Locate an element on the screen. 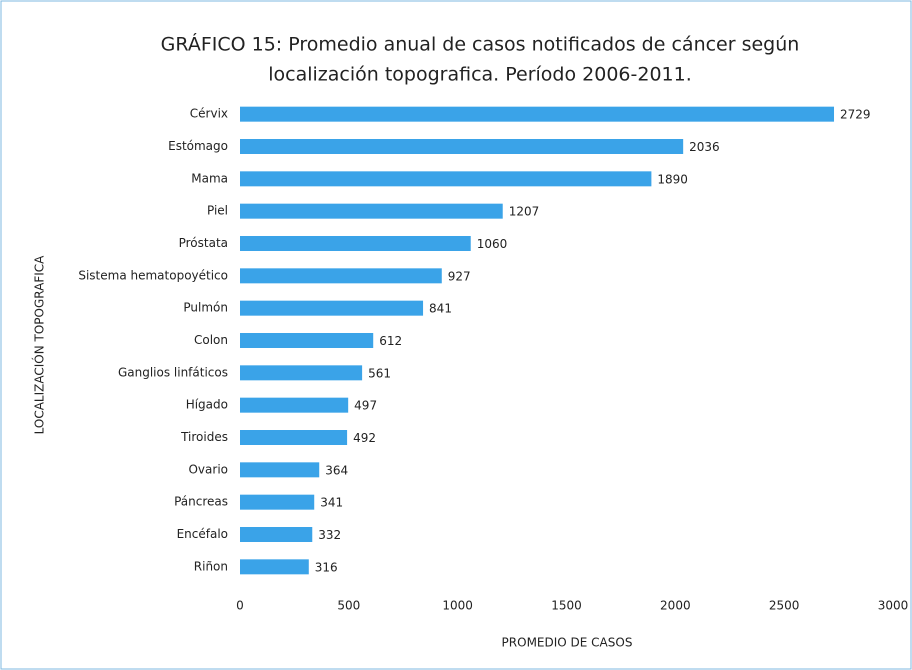 Image resolution: width=912 pixels, height=670 pixels. x-tick-label: 1500 is located at coordinates (566, 606).